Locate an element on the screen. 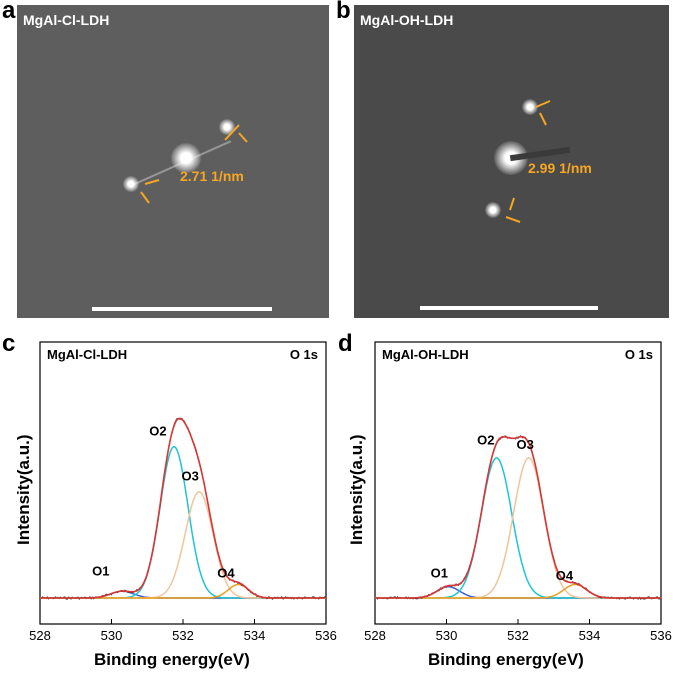  sample-label-a: MgAl-Cl-LDH is located at coordinates (66, 20).